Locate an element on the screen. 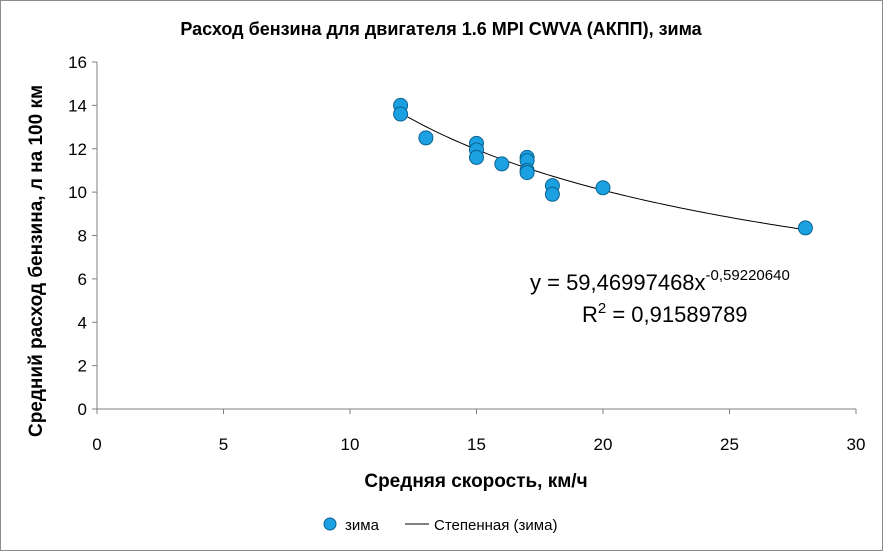  r-squared-text: R2 = 0,91589789 is located at coordinates (665, 313).